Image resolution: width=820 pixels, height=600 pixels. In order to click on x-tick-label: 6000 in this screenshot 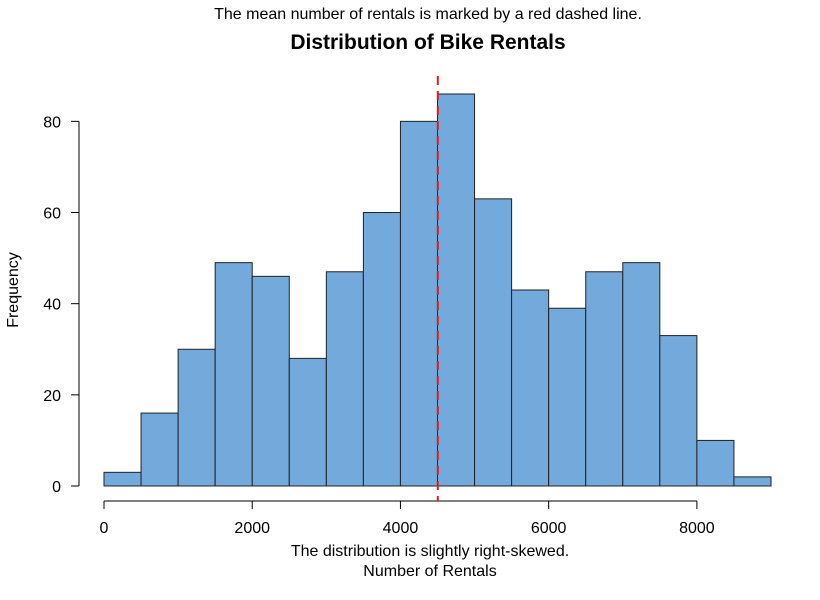, I will do `click(549, 528)`.